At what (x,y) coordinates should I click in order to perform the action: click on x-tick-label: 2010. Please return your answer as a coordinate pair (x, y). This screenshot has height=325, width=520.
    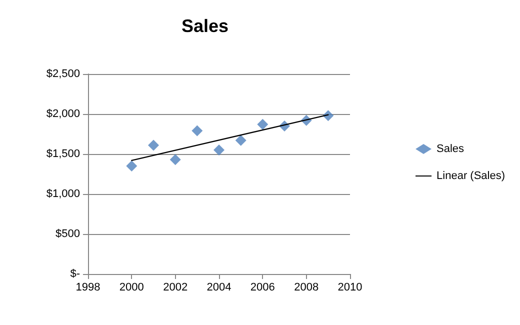
    Looking at the image, I should click on (350, 288).